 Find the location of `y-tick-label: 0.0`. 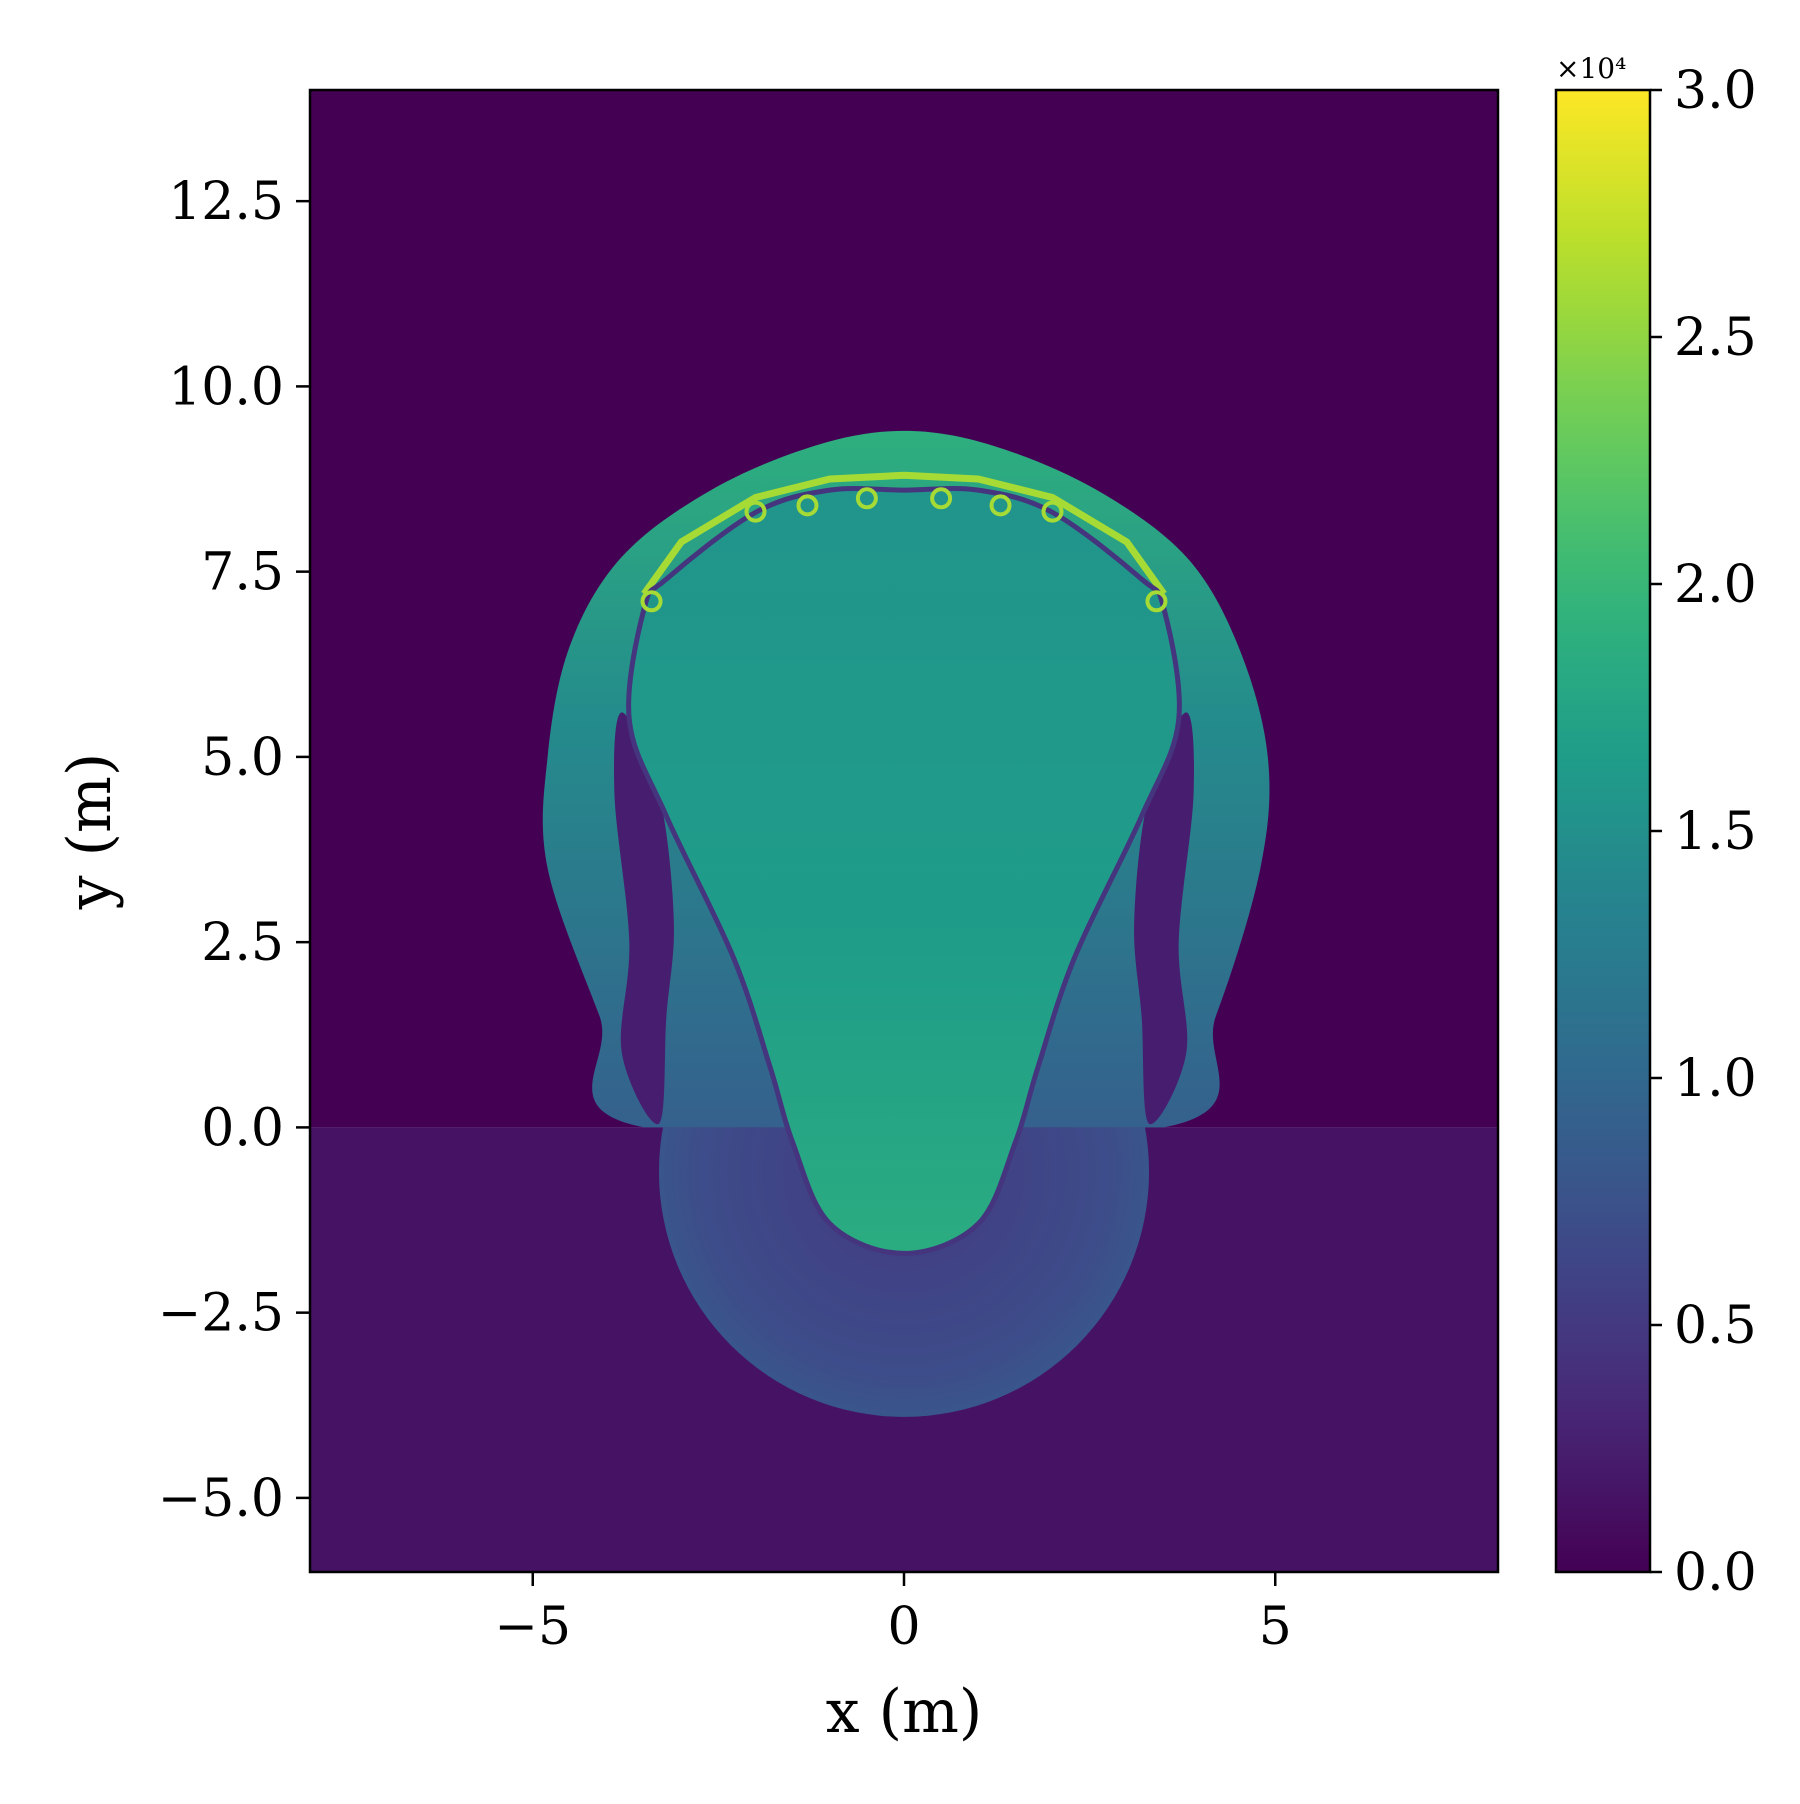

y-tick-label: 0.0 is located at coordinates (242, 1128).